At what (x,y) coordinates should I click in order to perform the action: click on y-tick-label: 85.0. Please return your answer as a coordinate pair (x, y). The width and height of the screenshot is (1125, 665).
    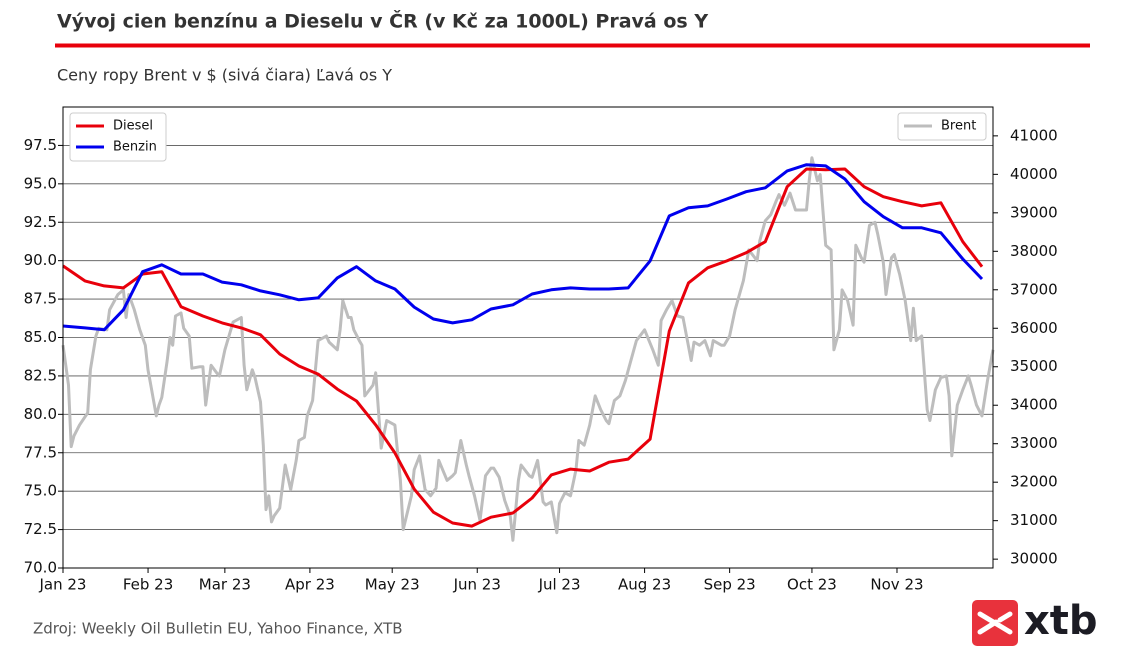
    Looking at the image, I should click on (40, 337).